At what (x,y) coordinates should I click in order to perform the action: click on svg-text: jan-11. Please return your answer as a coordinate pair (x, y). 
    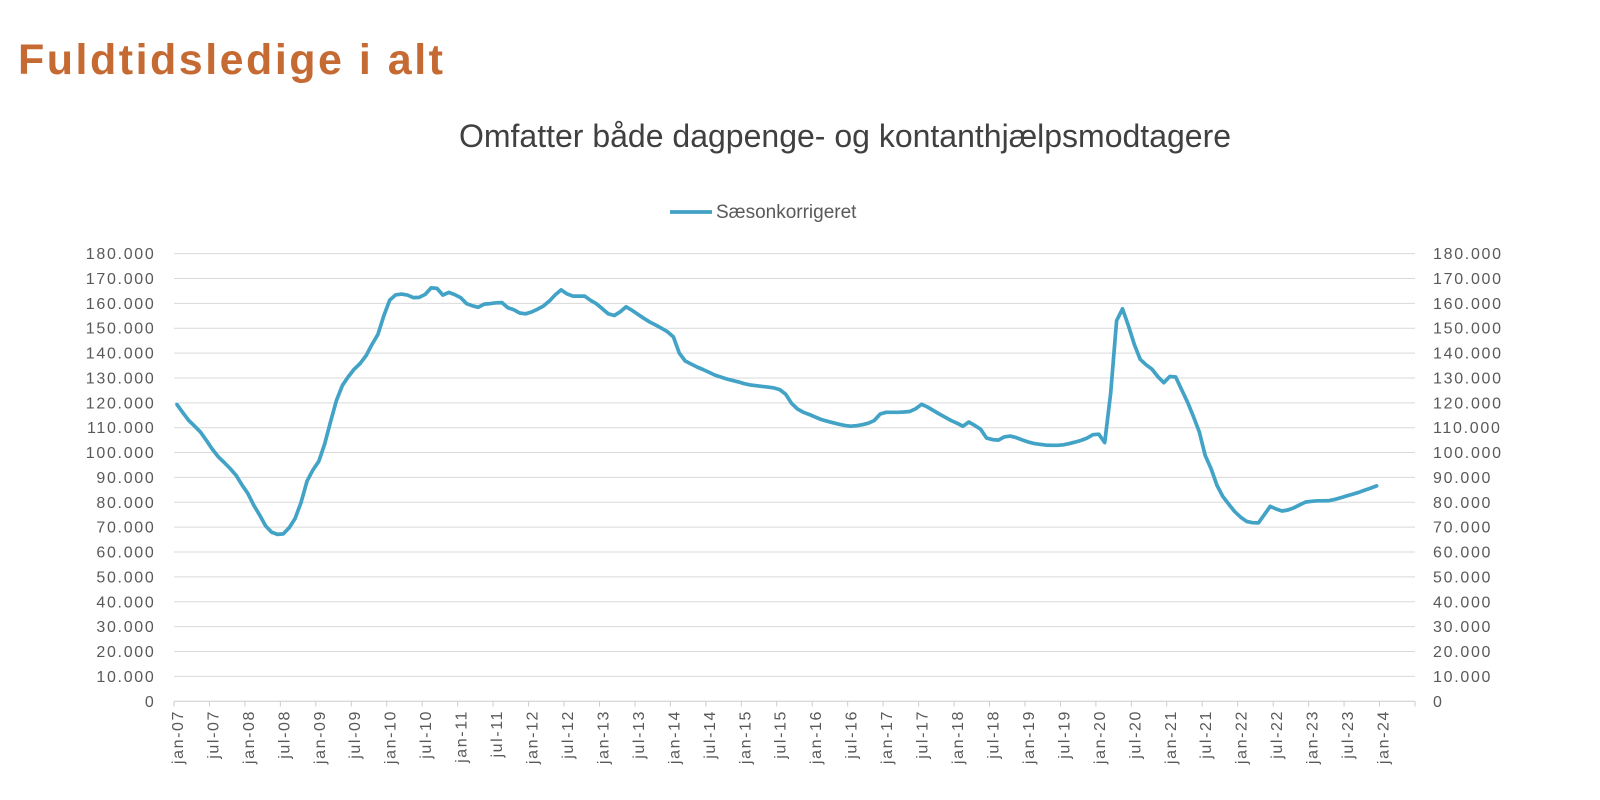
    Looking at the image, I should click on (462, 737).